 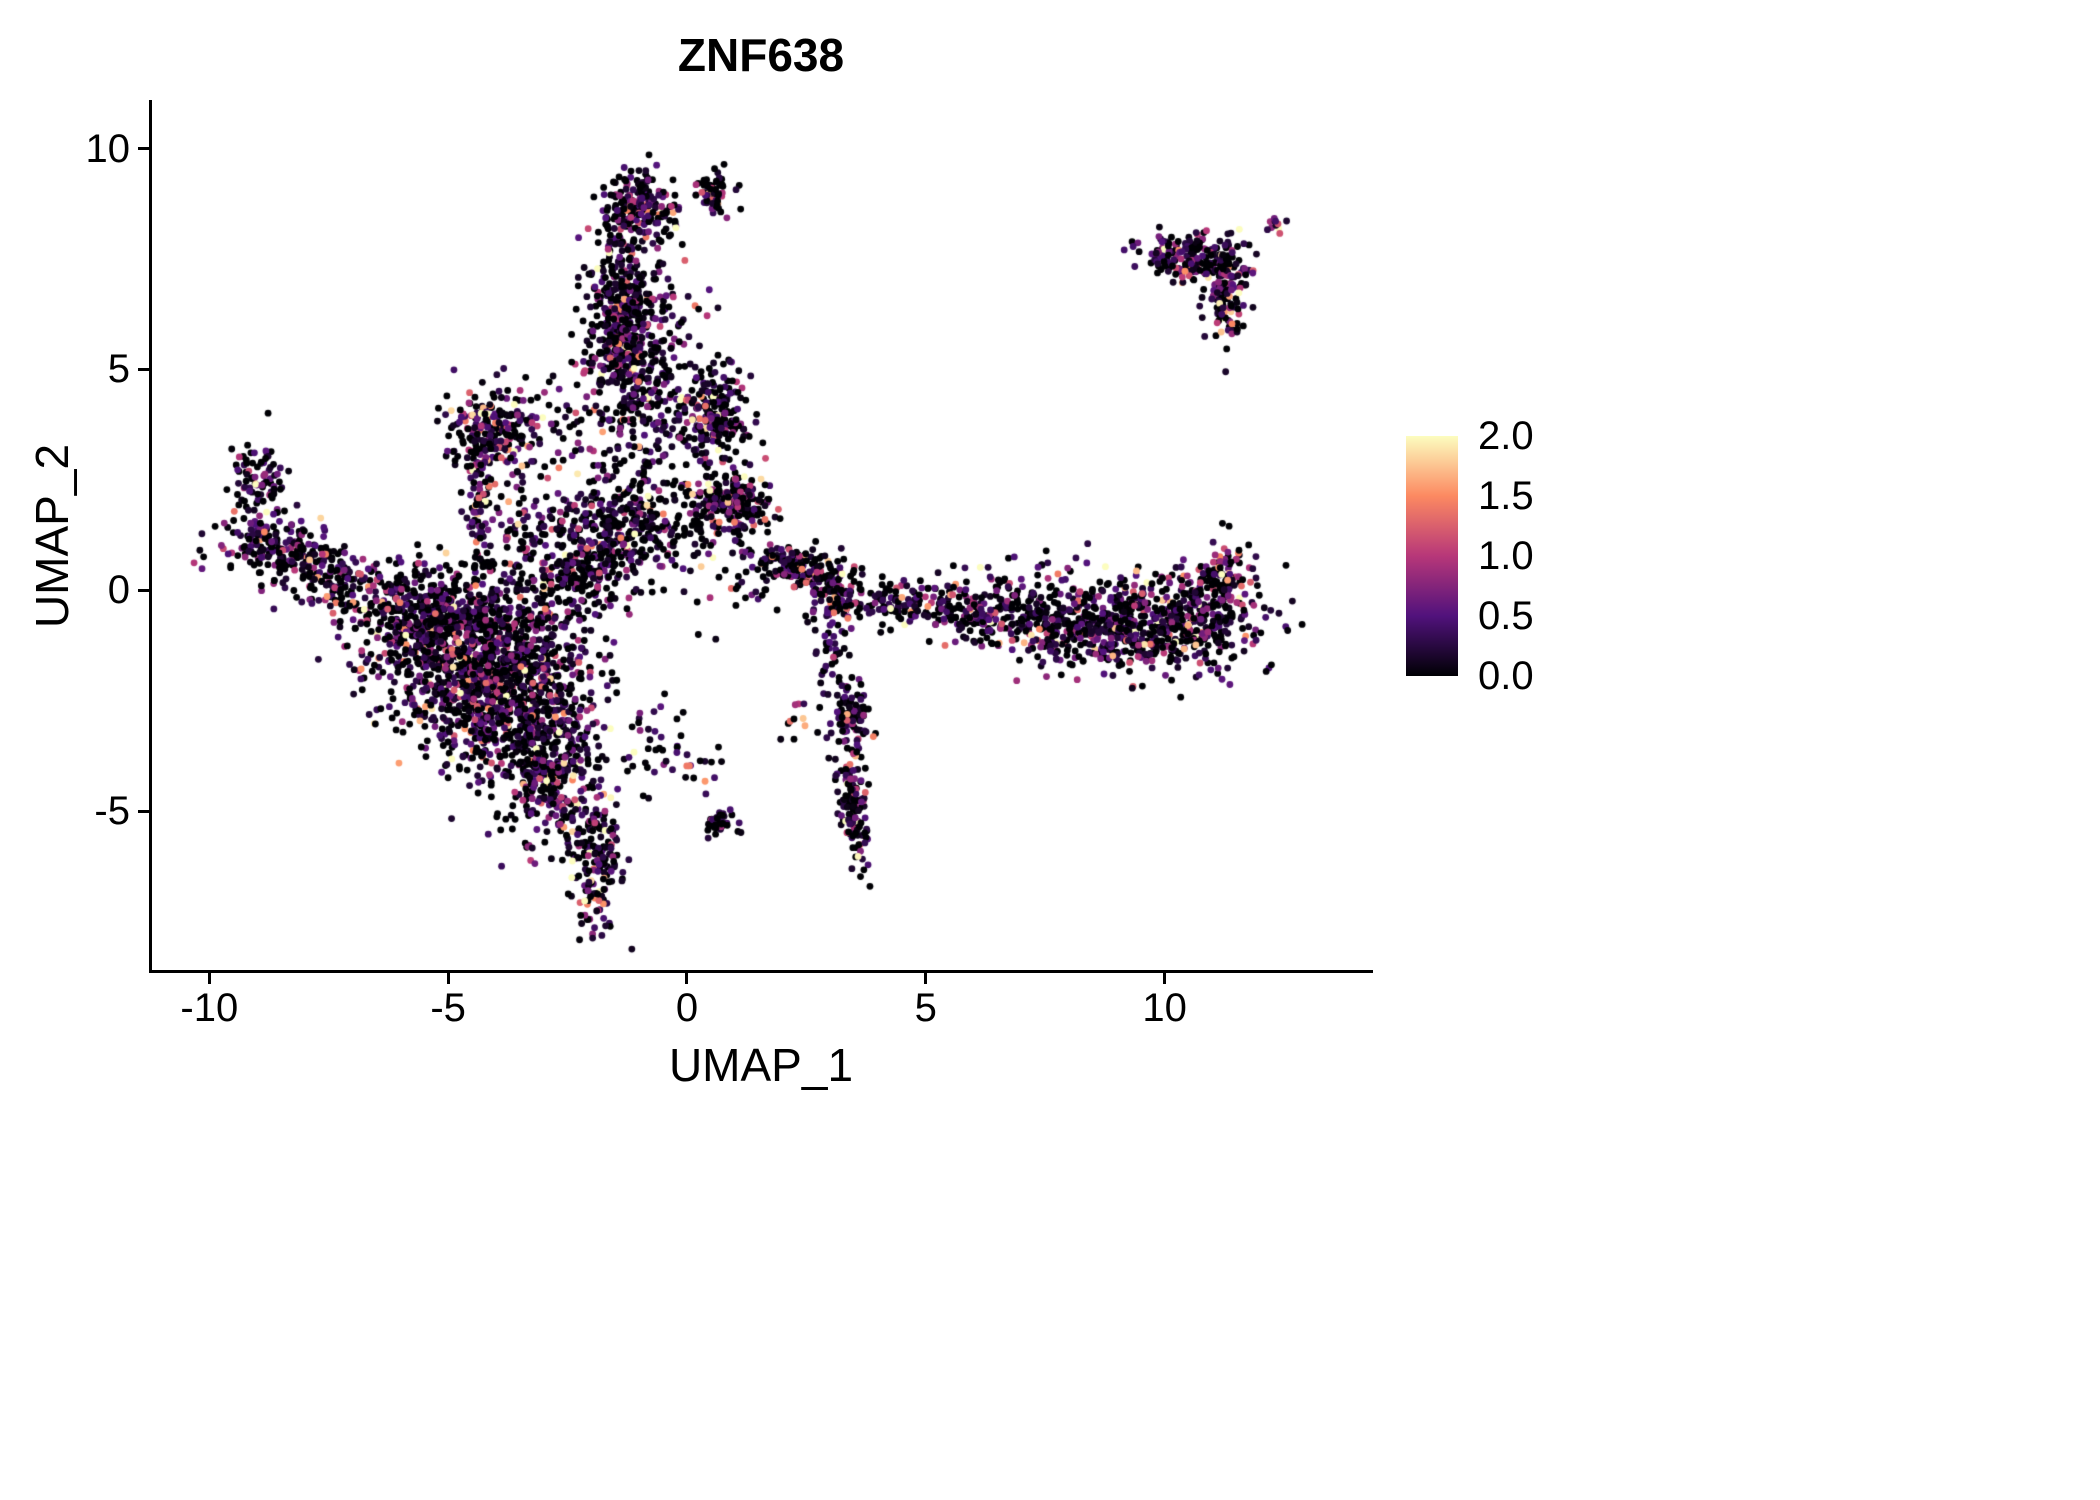 What do you see at coordinates (687, 1008) in the screenshot?
I see `x-tick-label: 0` at bounding box center [687, 1008].